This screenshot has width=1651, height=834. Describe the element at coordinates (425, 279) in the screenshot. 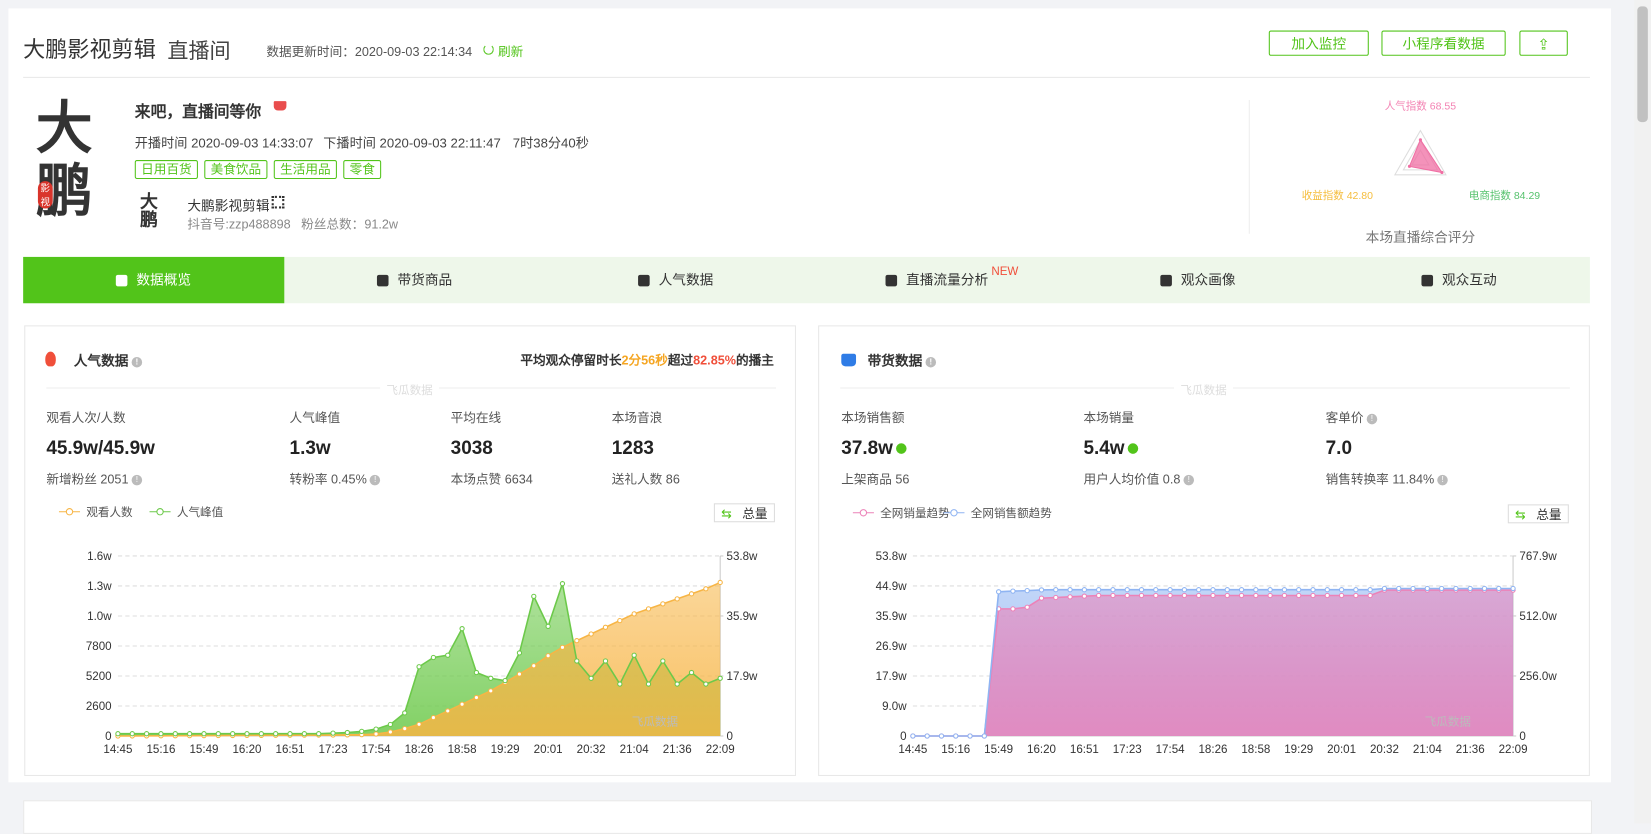

I see `tab-label: 带货商品` at that location.